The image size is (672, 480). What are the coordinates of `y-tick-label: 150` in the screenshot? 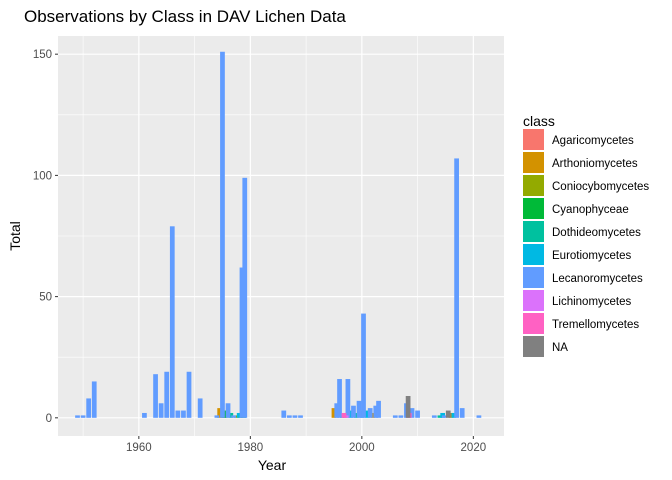 It's located at (42, 55).